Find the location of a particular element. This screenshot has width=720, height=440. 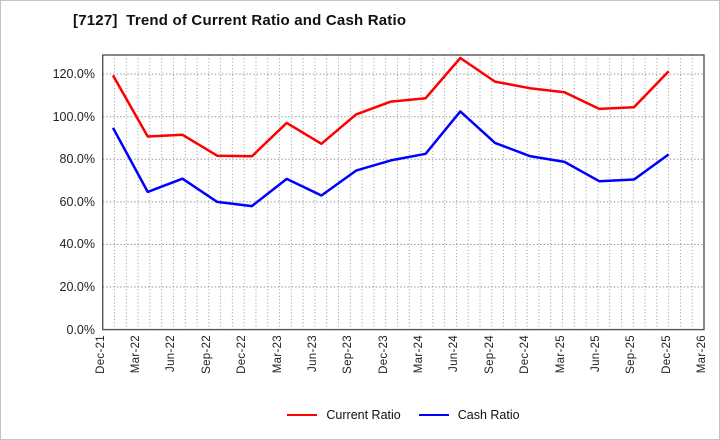

x-tick-label: Dec-21 is located at coordinates (100, 354).